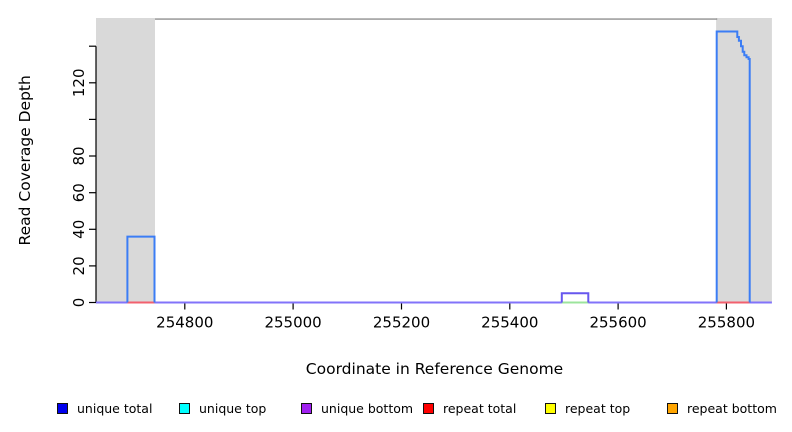  What do you see at coordinates (141, 269) in the screenshot?
I see `coverage-peak-left` at bounding box center [141, 269].